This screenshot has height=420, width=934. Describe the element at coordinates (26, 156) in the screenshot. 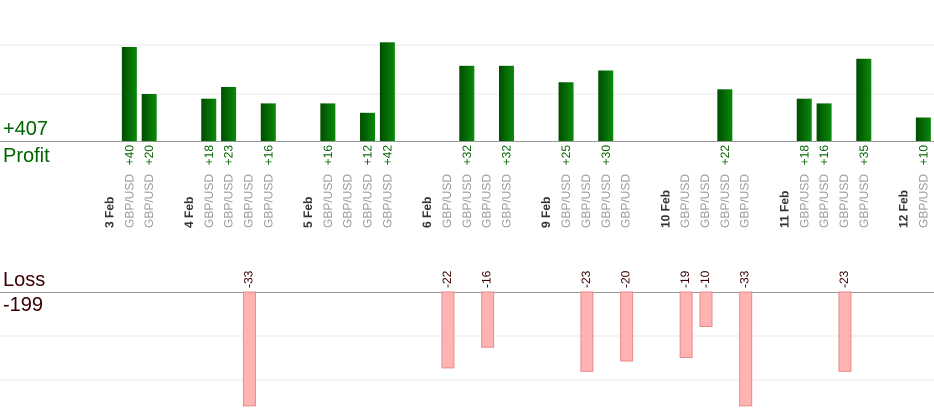

I see `profit-label: Profit` at that location.